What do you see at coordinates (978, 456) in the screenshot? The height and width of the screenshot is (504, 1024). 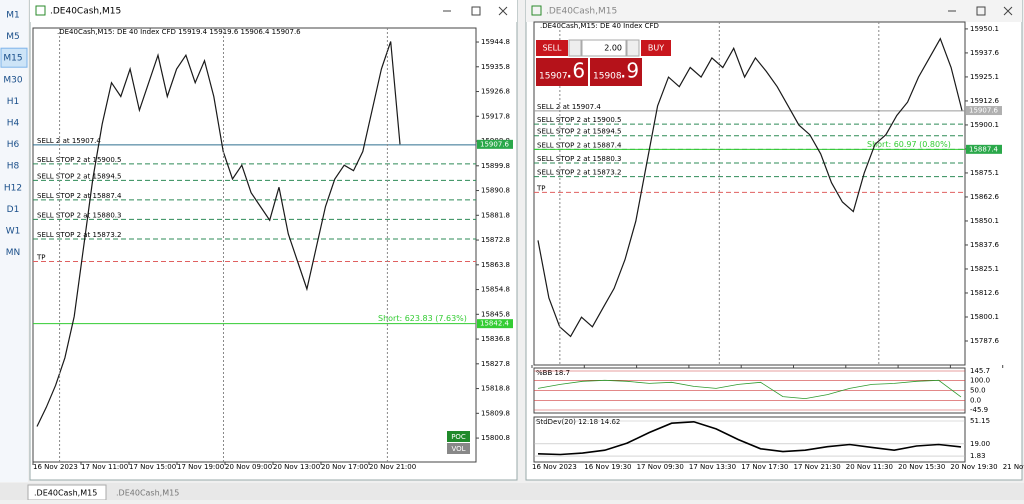 I see `indicator-tick-label: 1.83` at bounding box center [978, 456].